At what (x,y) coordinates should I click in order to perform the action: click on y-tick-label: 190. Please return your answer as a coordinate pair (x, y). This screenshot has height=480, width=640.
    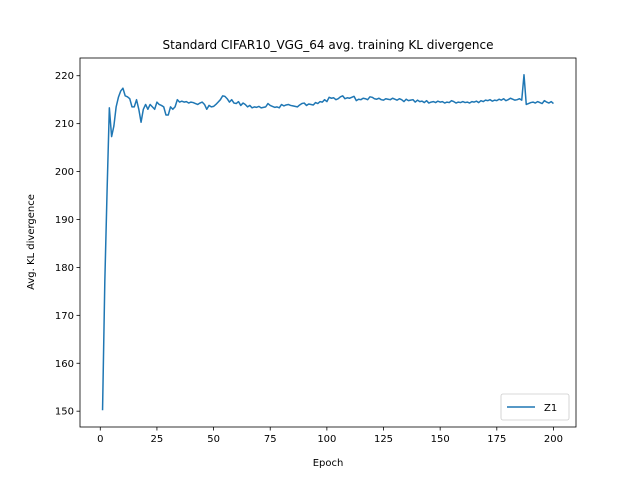
    Looking at the image, I should click on (64, 220).